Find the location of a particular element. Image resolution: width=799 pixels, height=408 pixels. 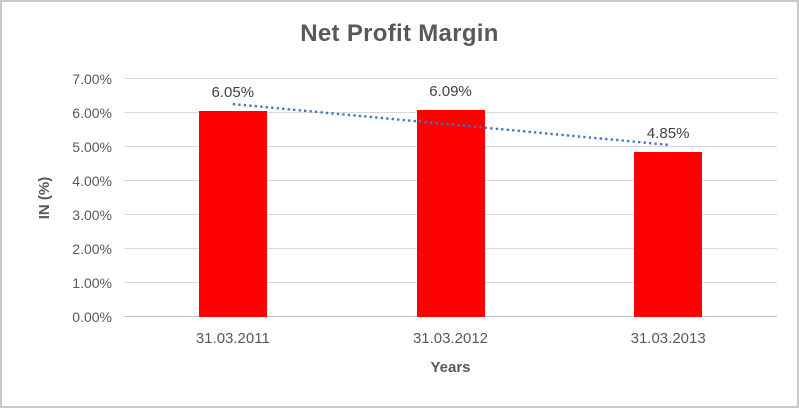

y-tick-label: 2.00% is located at coordinates (92, 249).